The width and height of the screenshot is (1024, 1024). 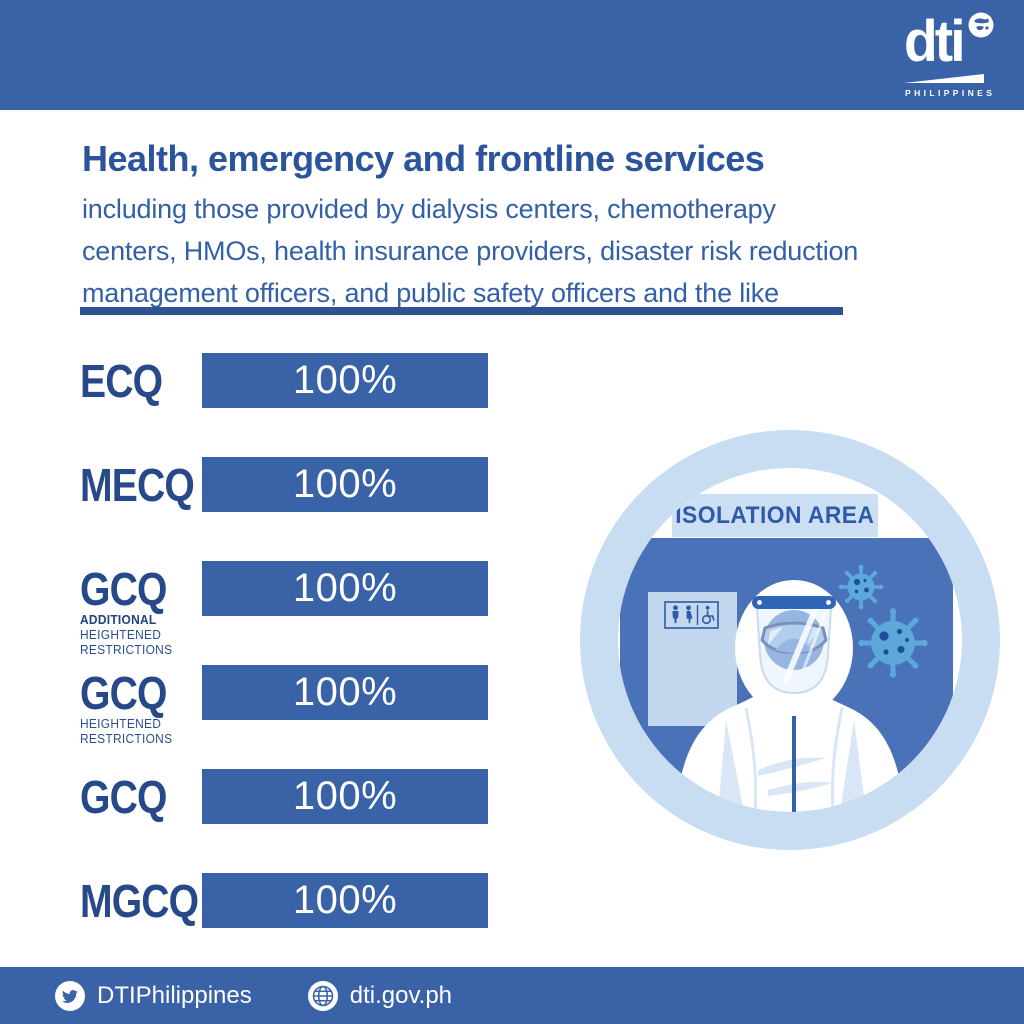 I want to click on isolation-scene, so click(x=786, y=675).